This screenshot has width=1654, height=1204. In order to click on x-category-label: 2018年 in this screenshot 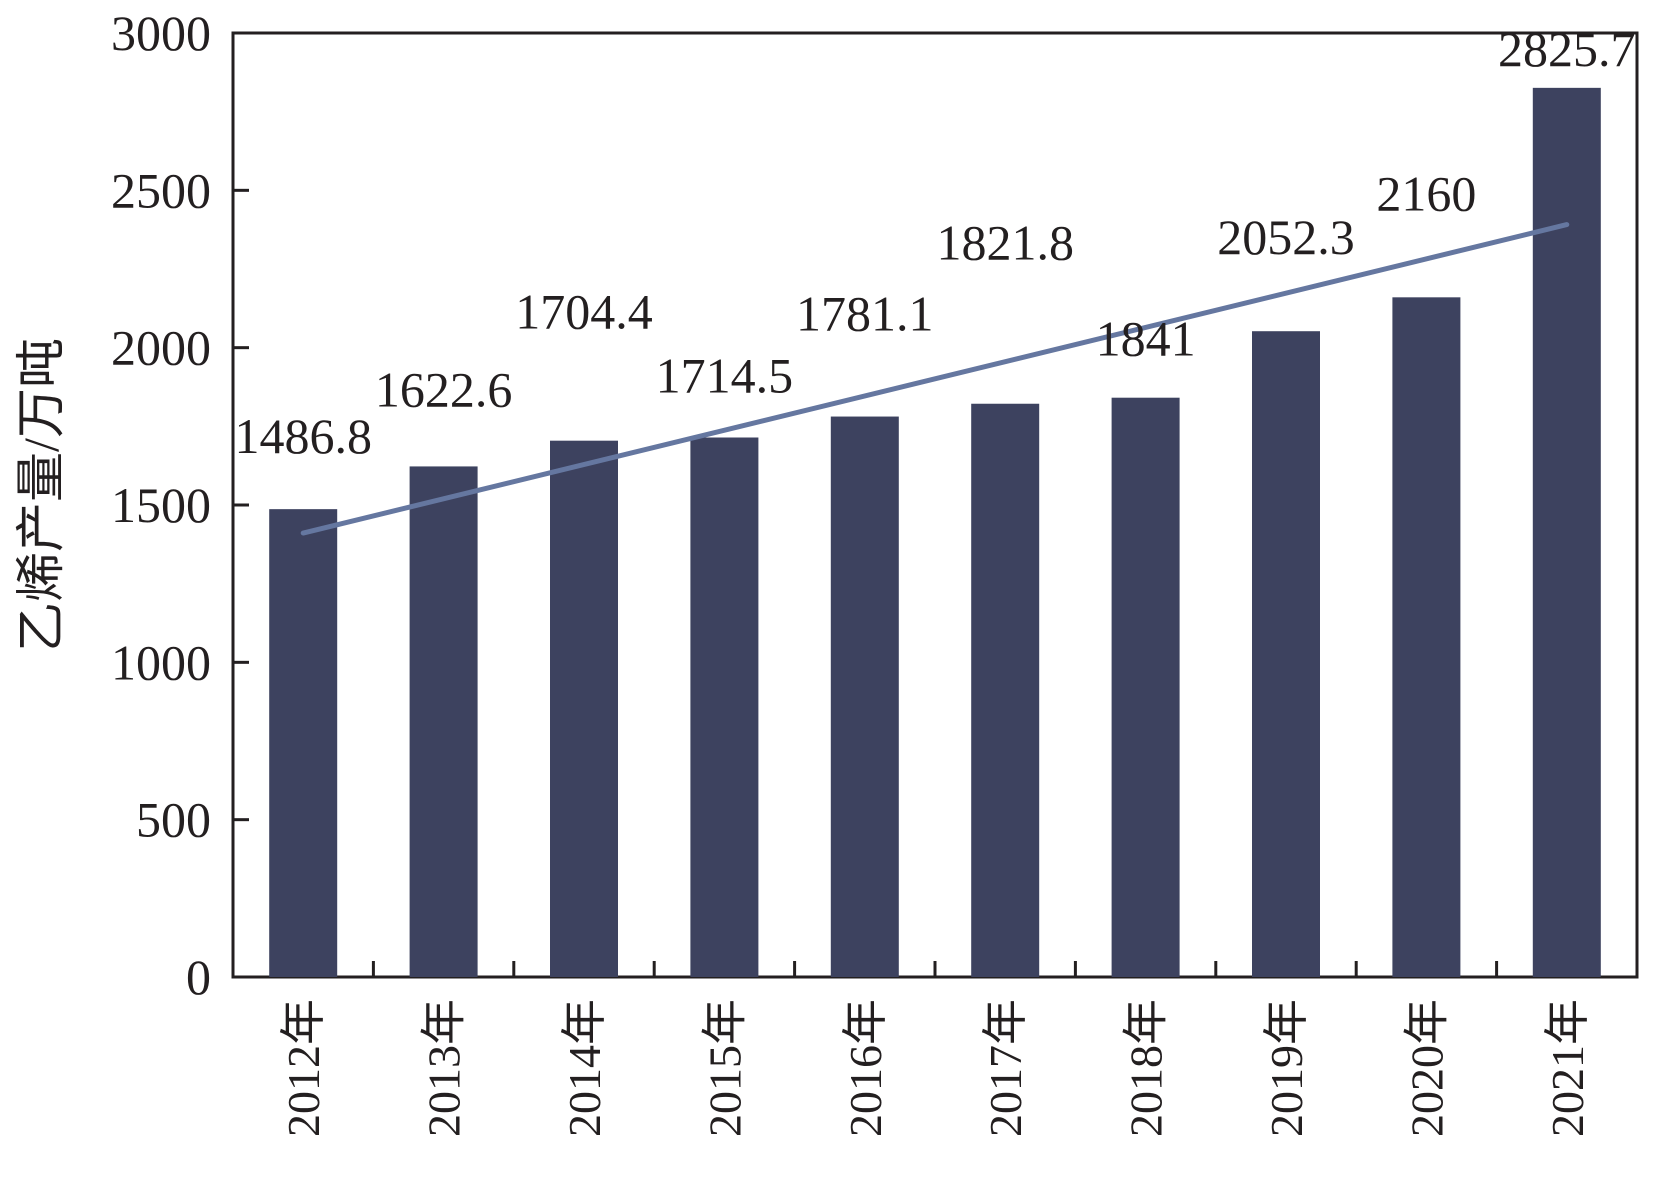, I will do `click(1146, 1068)`.